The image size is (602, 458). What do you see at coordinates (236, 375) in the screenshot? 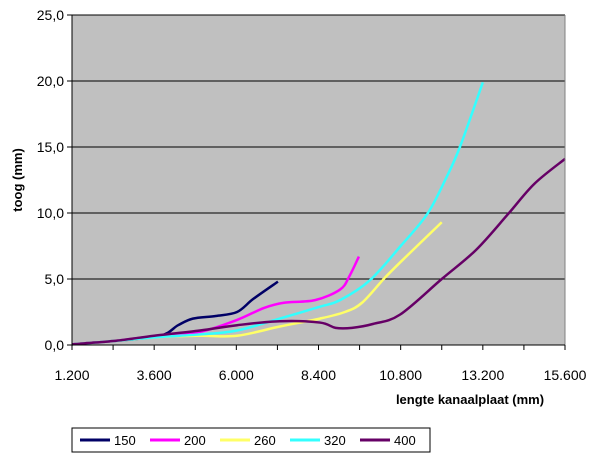
I see `x-tick-label: 6.000` at bounding box center [236, 375].